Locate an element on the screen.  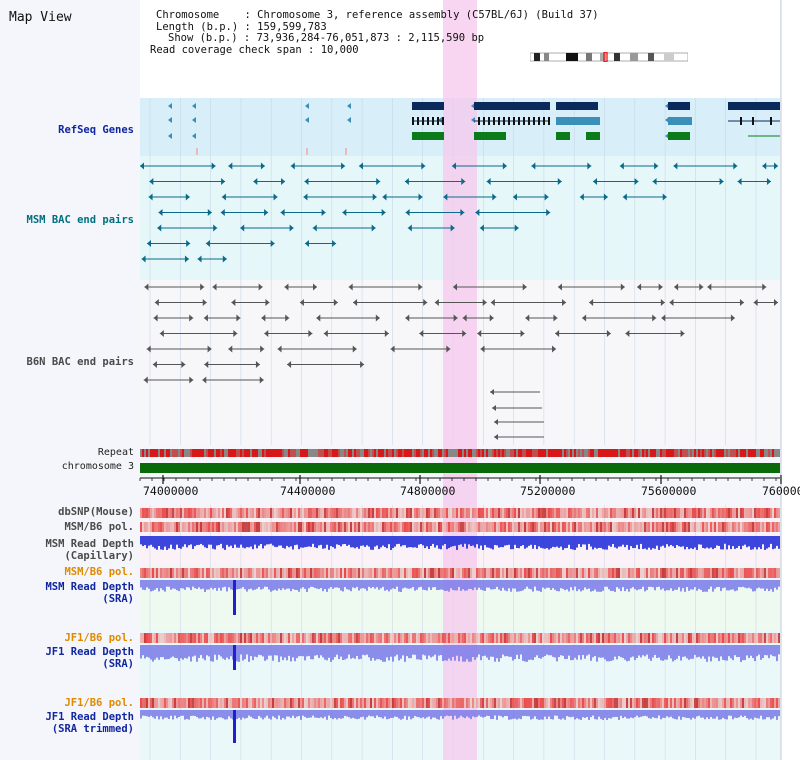
gene-exon is located at coordinates (529, 121).